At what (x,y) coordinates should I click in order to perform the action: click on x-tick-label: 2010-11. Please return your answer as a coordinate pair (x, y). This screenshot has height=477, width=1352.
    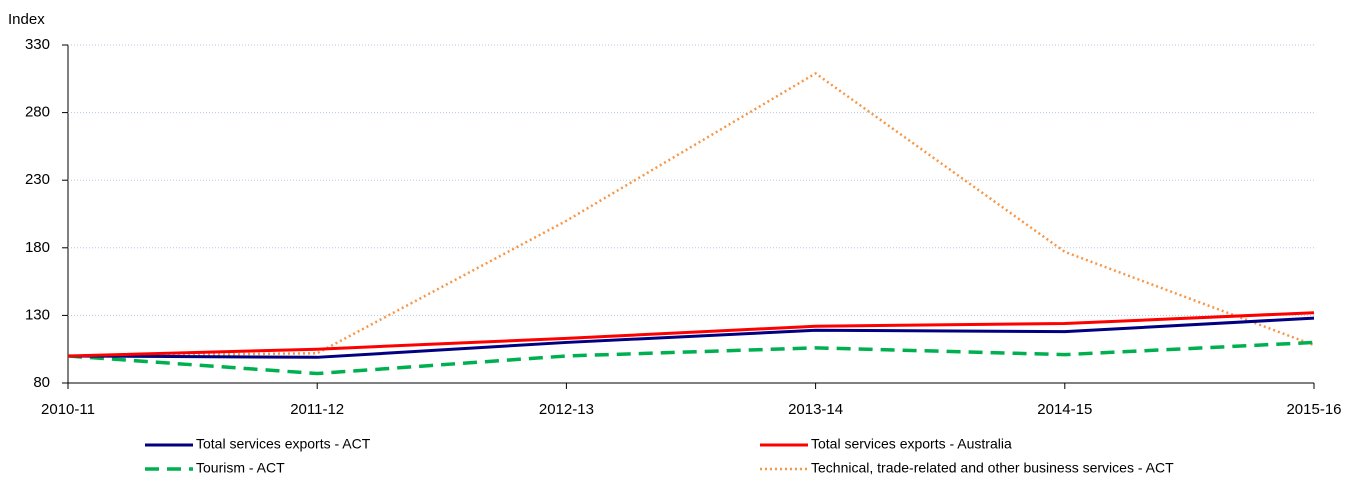
    Looking at the image, I should click on (68, 409).